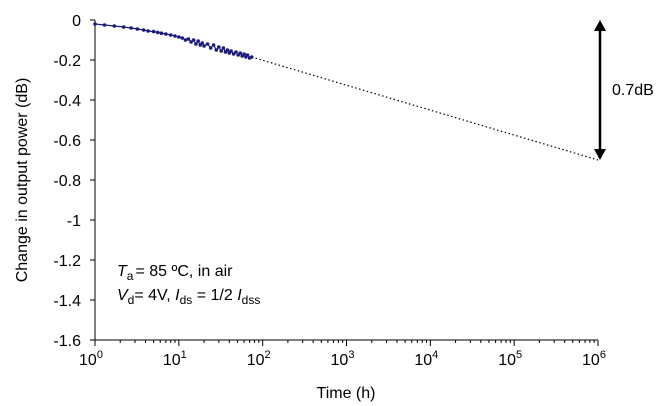 This screenshot has width=664, height=406. I want to click on y-ticks: 0 -0.2 -0.4 -0.6 -0.8 -1 -1.2 -1.4 -1.6, so click(74, 181).